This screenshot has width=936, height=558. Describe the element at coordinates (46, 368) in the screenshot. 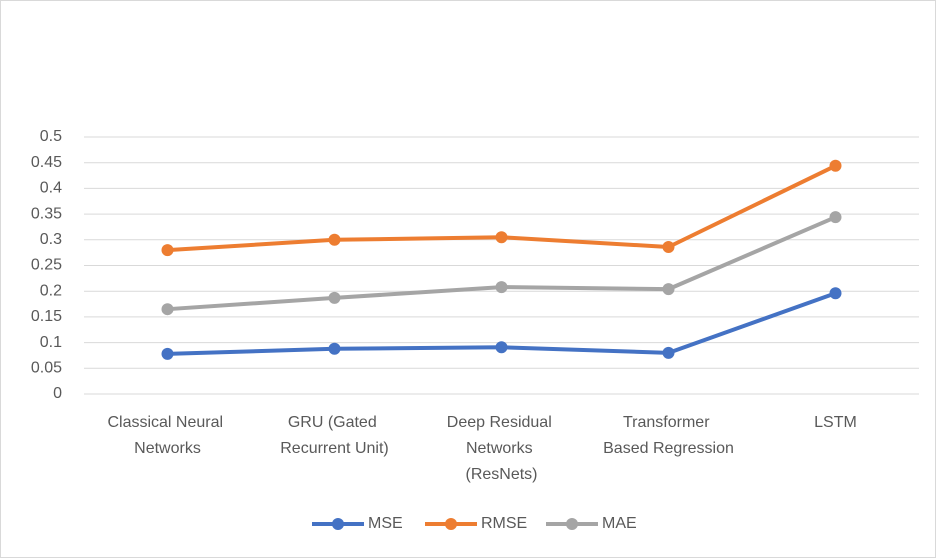

I see `y-tick-label: 0.05` at that location.